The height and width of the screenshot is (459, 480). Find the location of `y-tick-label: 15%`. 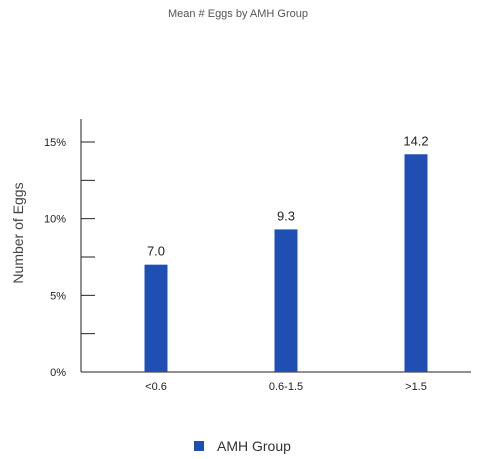

y-tick-label: 15% is located at coordinates (55, 143).